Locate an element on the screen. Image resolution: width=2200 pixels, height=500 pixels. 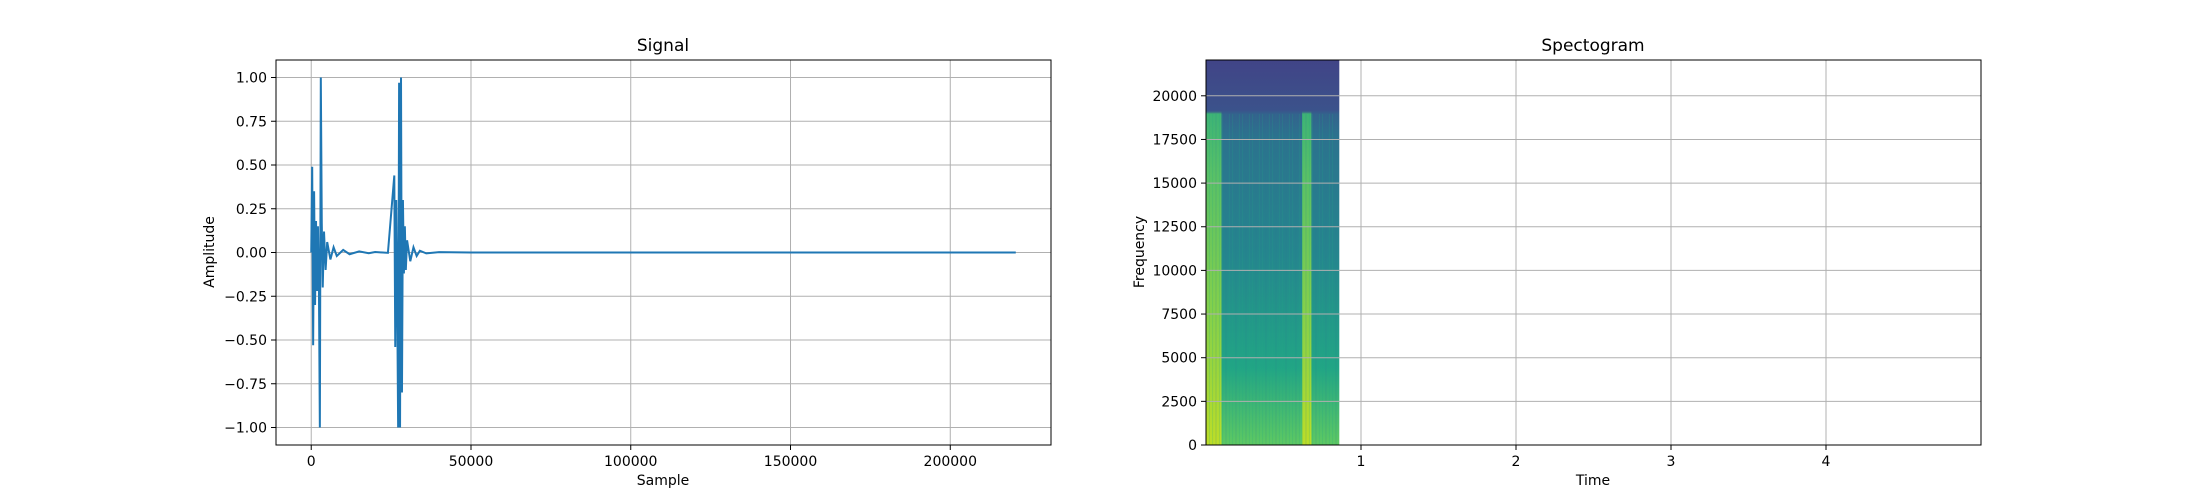
spectrogram-plot-area is located at coordinates (1273, 252).